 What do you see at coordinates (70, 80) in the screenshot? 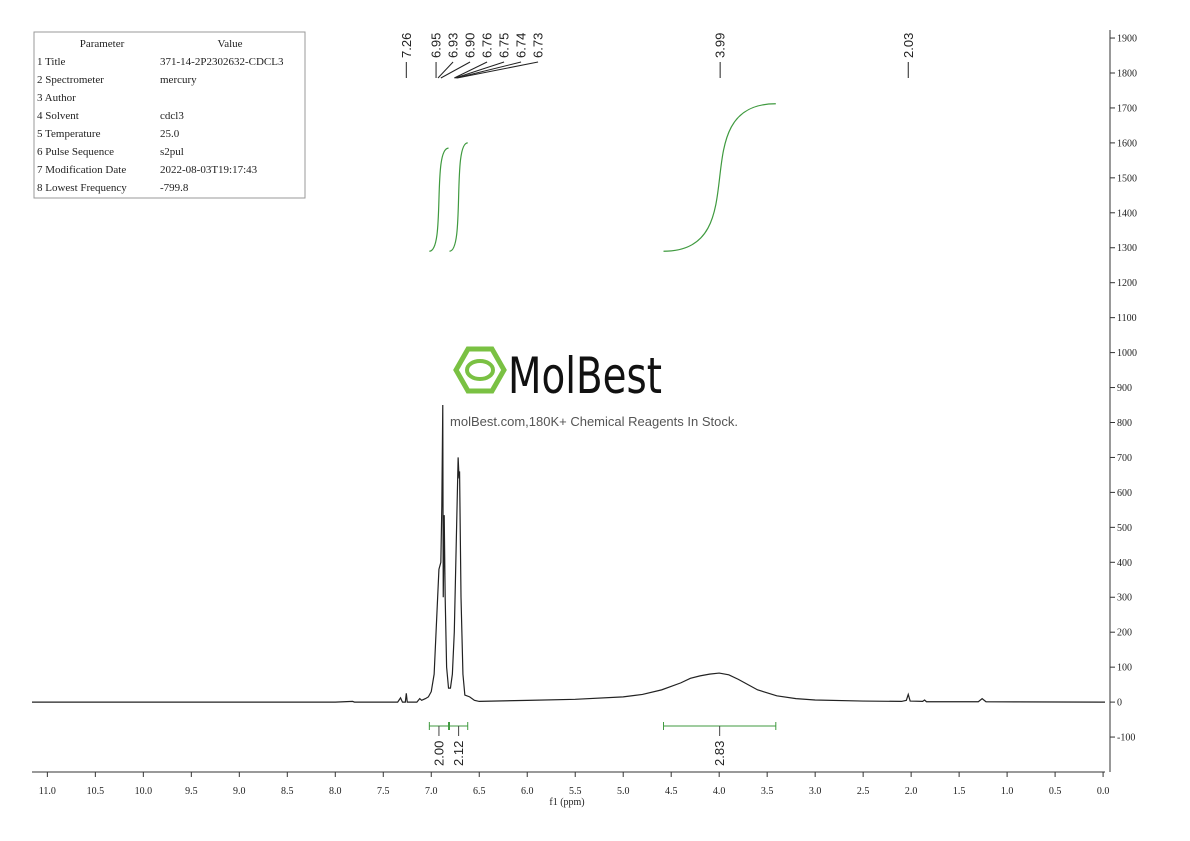
I see `parameter-name: 2 Spectrometer` at bounding box center [70, 80].